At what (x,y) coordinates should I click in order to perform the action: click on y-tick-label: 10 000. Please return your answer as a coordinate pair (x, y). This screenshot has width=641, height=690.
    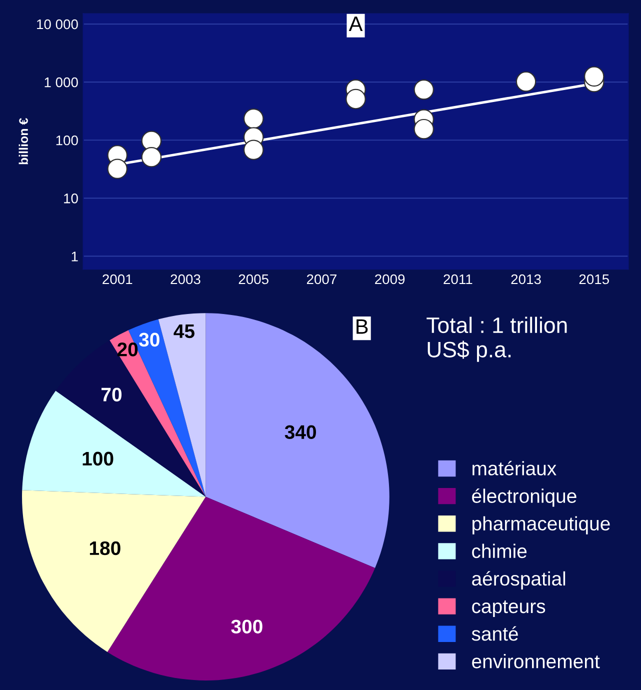
    Looking at the image, I should click on (57, 24).